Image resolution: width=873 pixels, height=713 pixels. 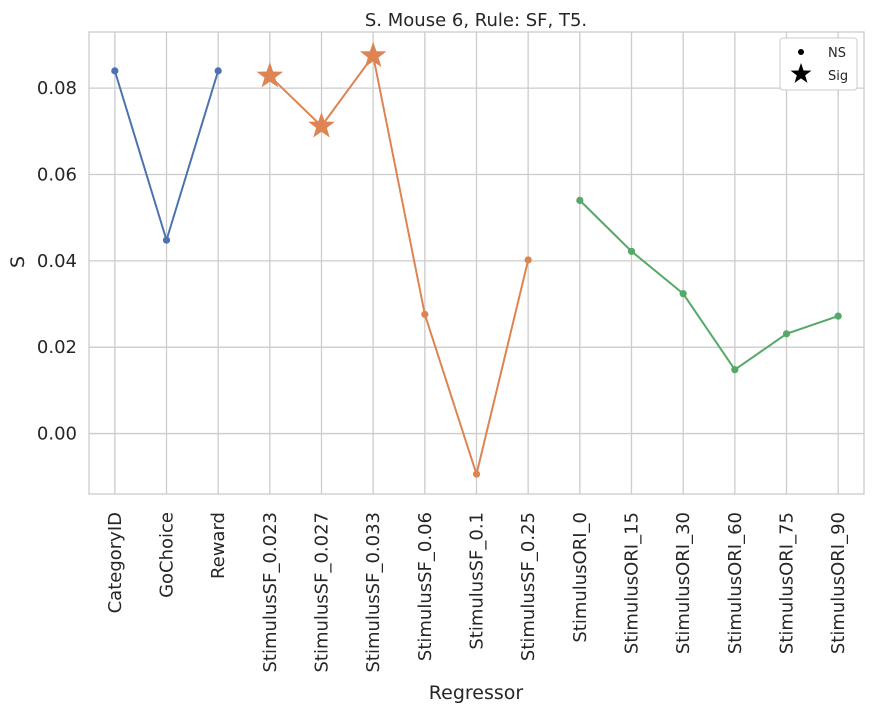 I want to click on chart-title: S. Mouse 6, Rule: SF, T5., so click(x=476, y=20).